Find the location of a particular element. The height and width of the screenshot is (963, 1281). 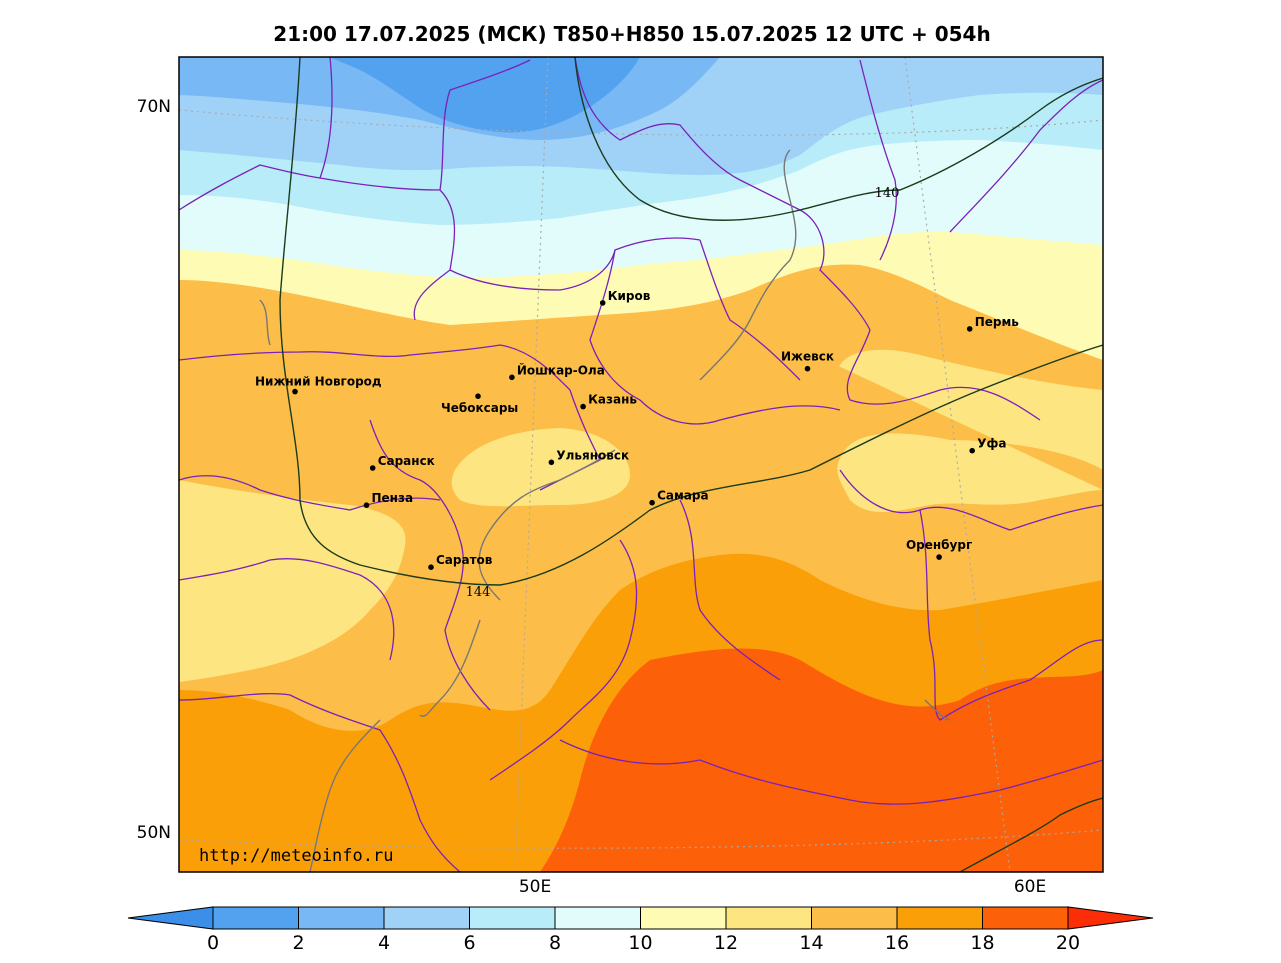

city-label: Казань is located at coordinates (612, 400).